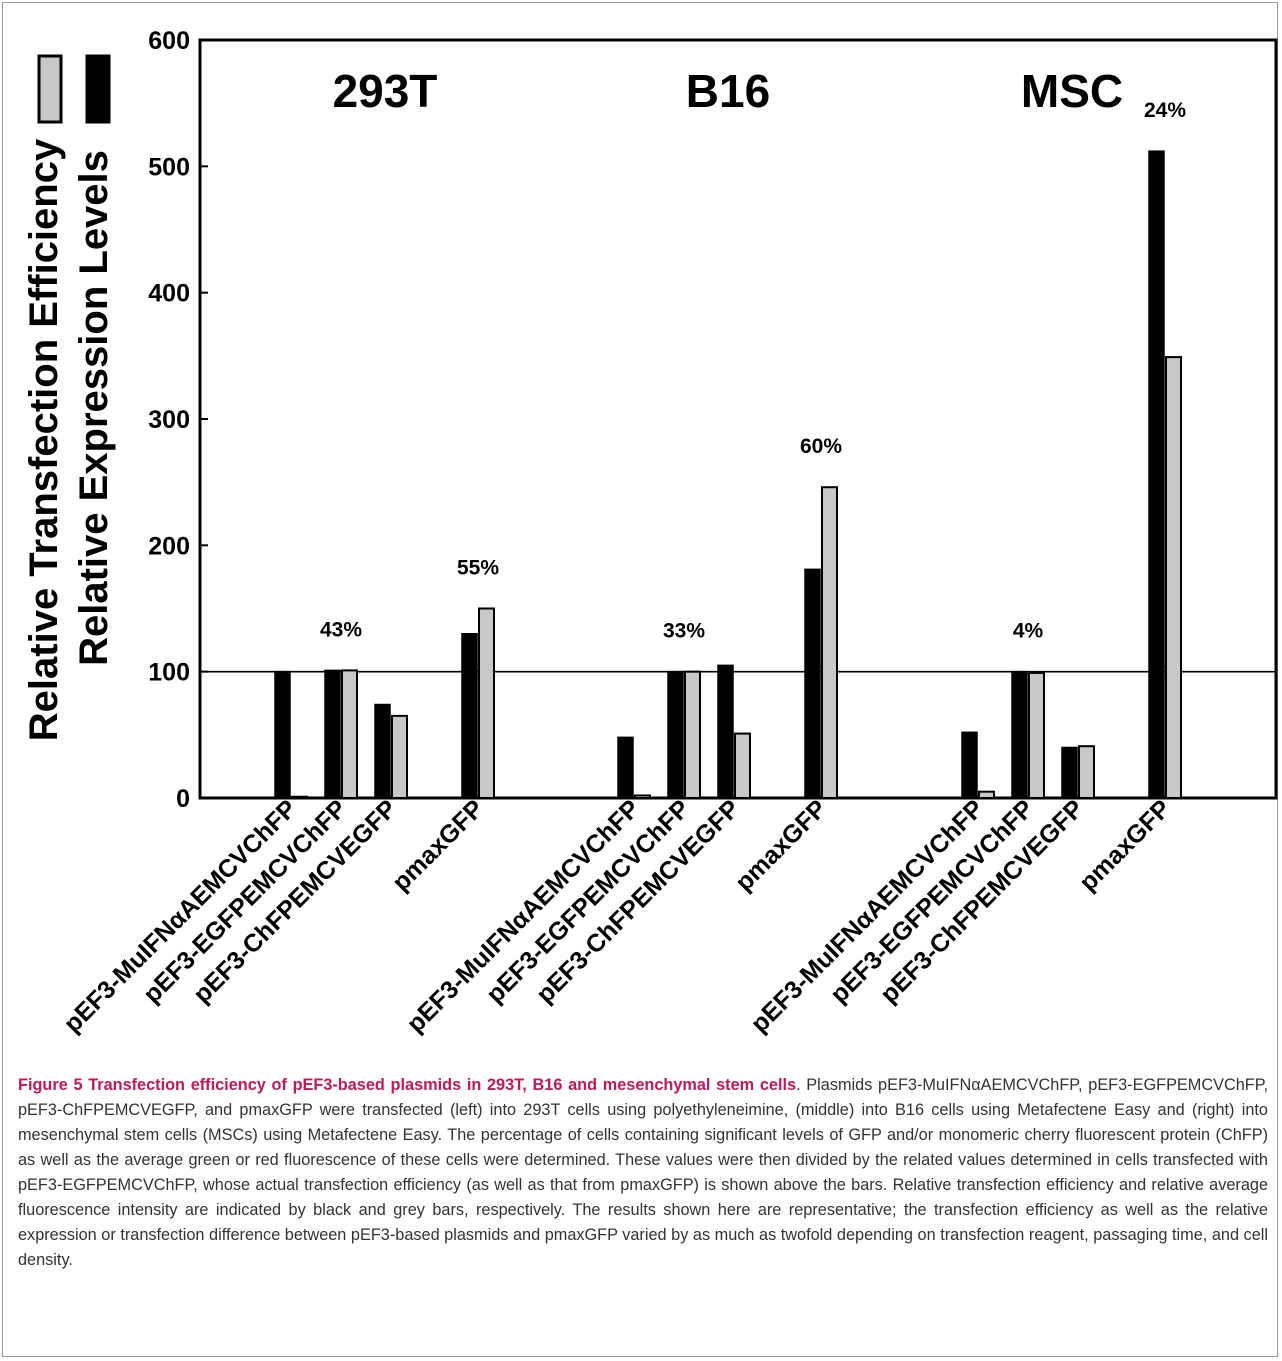  I want to click on category-label-msc-1: pEF3-EGFPEMCVChFP, so click(932, 901).